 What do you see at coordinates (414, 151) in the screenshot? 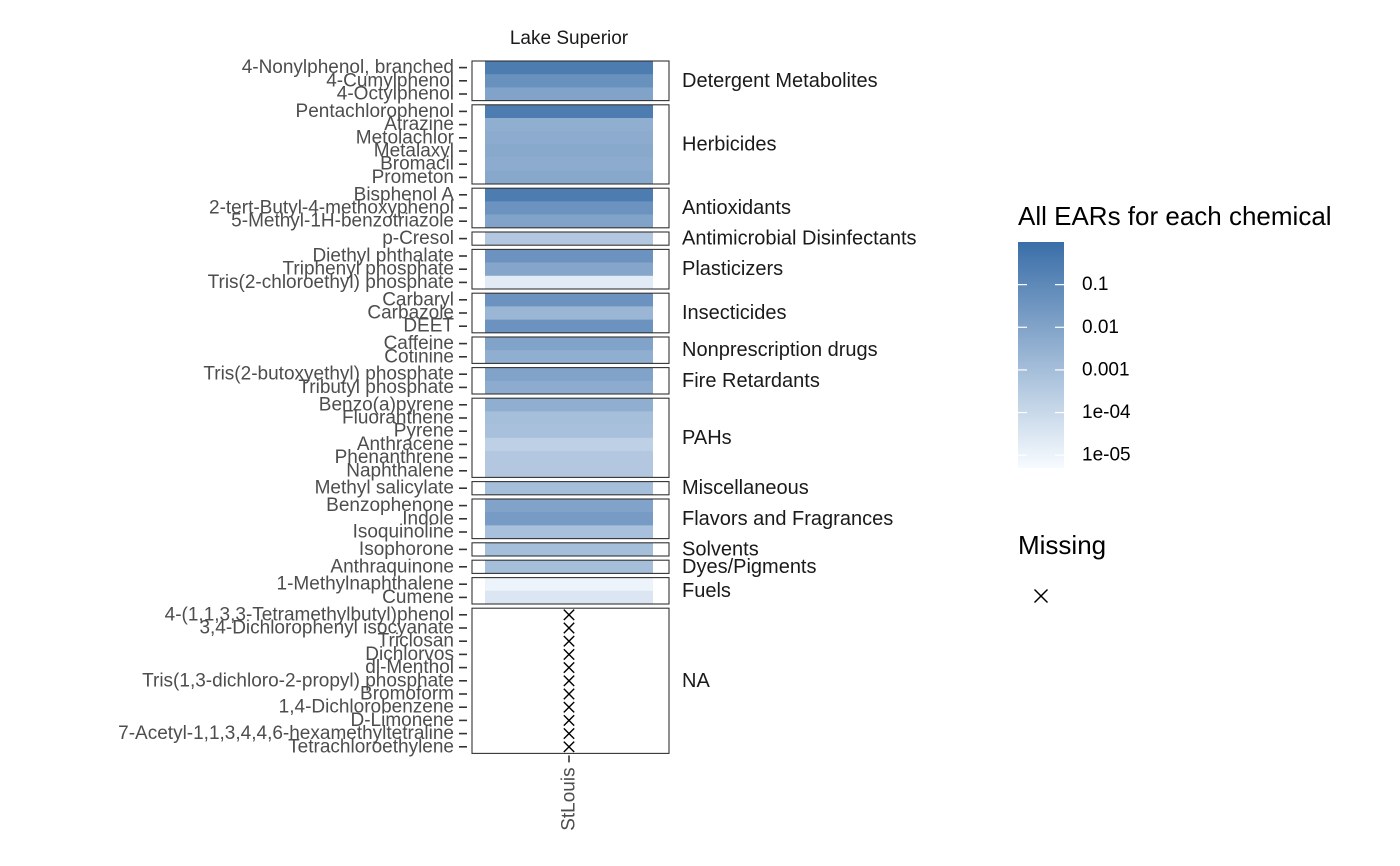
I see `y-tick-label: Metalaxyl` at bounding box center [414, 151].